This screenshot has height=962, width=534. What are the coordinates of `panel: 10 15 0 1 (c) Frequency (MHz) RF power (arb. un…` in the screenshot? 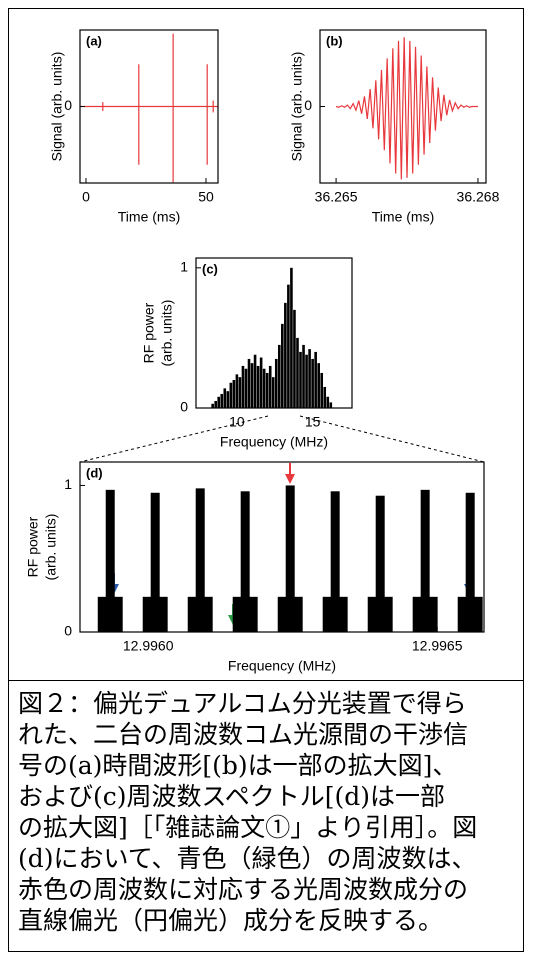 It's located at (247, 353).